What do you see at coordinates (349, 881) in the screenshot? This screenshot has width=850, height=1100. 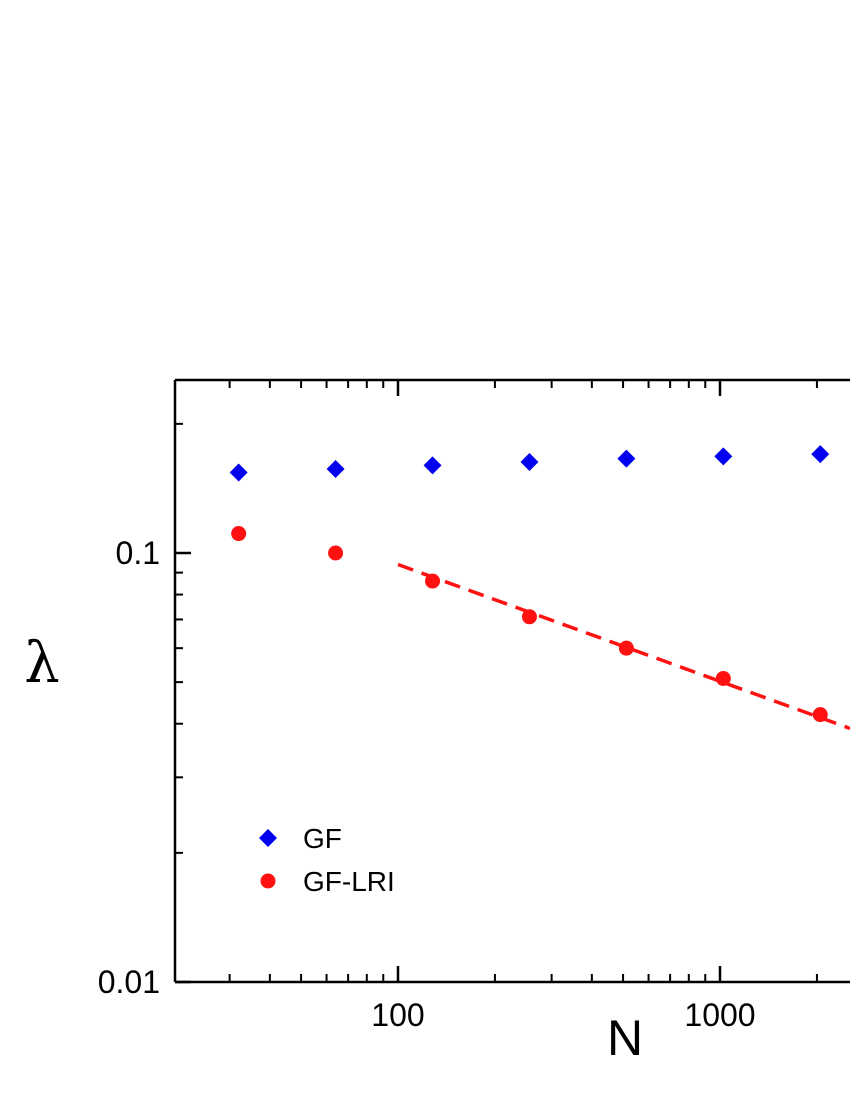 I see `legend-label-gf-lri: GF-LRI` at bounding box center [349, 881].